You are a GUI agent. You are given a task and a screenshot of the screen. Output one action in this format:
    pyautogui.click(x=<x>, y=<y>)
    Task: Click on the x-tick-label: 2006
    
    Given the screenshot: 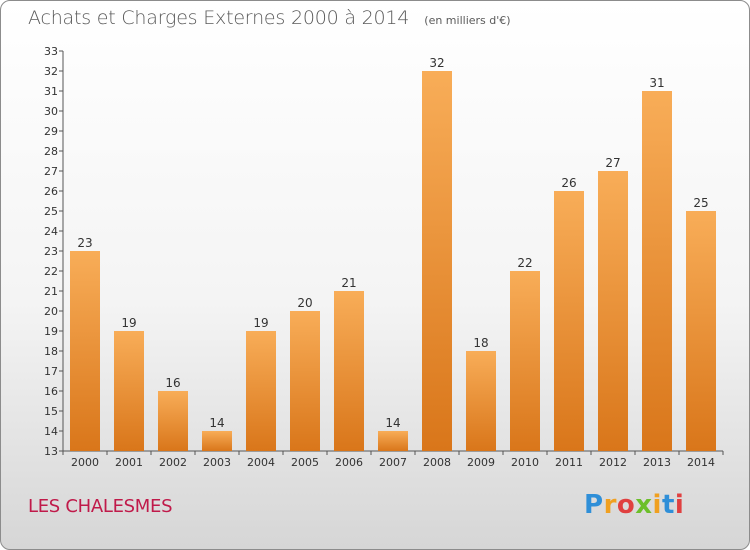 What is the action you would take?
    pyautogui.click(x=349, y=462)
    